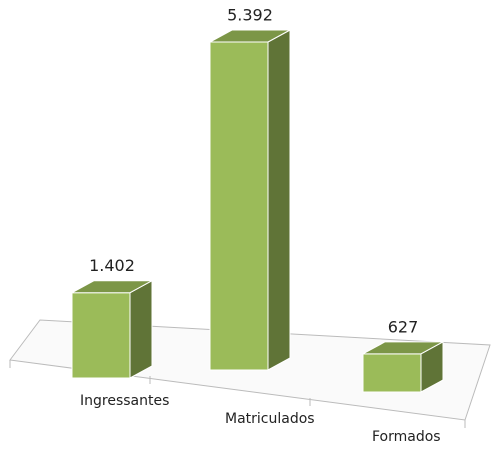 The width and height of the screenshot is (492, 451). Describe the element at coordinates (112, 265) in the screenshot. I see `data-label: 1.402` at that location.